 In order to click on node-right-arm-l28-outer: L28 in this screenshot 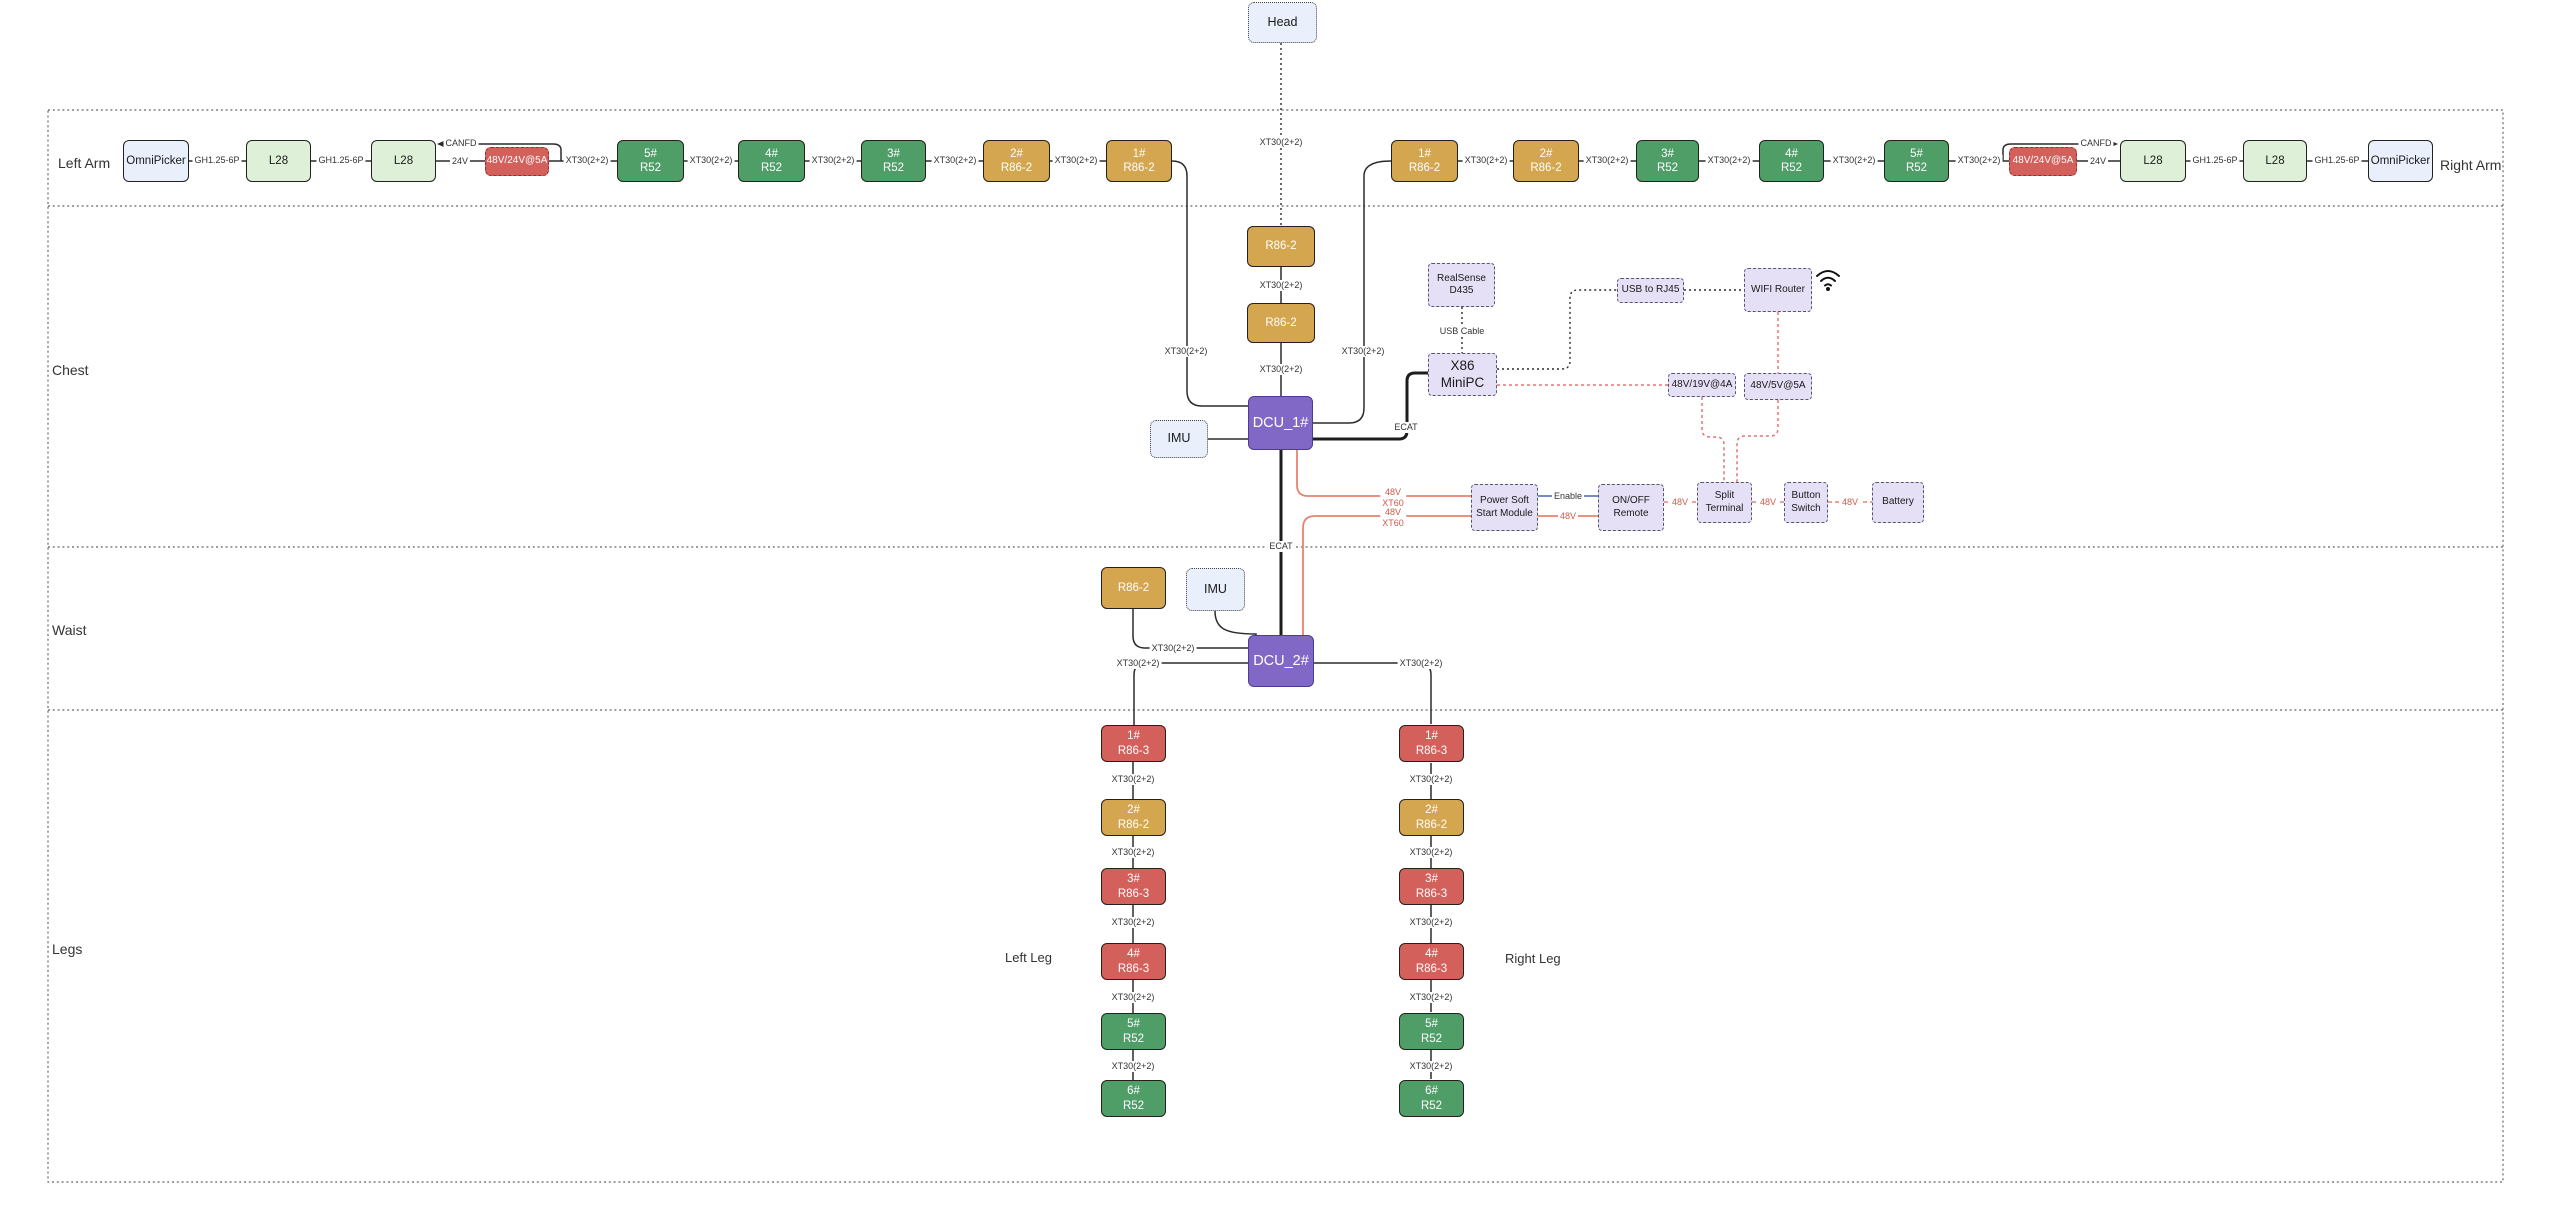, I will do `click(2275, 161)`.